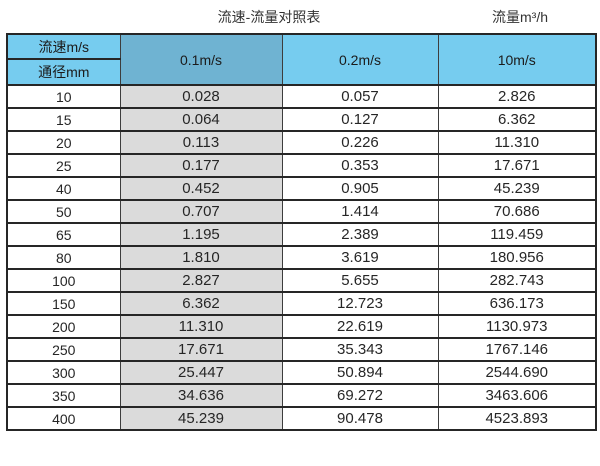 The width and height of the screenshot is (600, 466). I want to click on table-row: 300 25.447 50.894 2544.690, so click(301, 372).